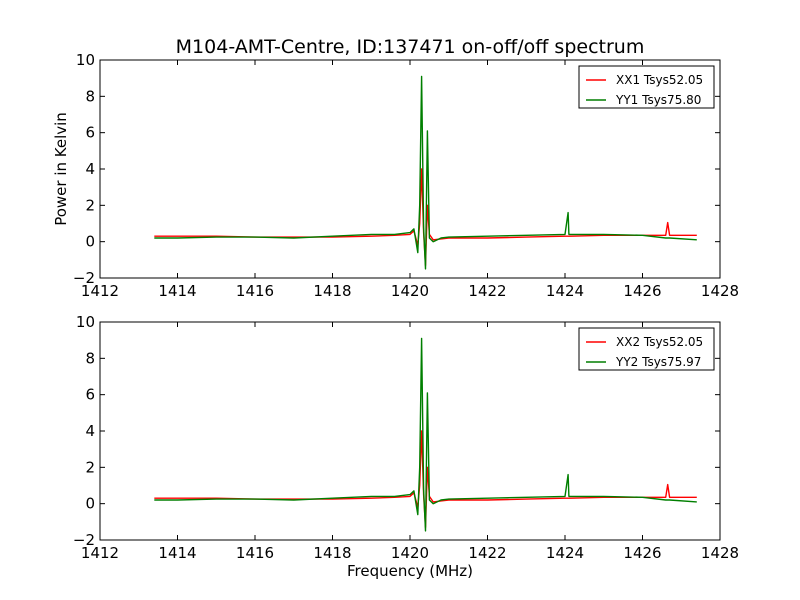 The height and width of the screenshot is (600, 800). I want to click on top-x-tick-label: 1426, so click(642, 291).